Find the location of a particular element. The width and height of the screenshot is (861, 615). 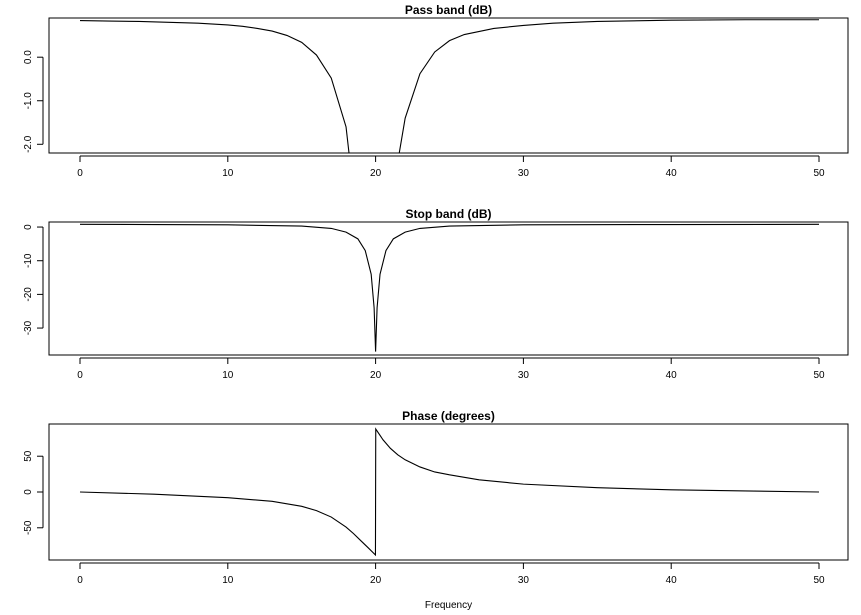

panel-1-y-tick-label: -1.0 is located at coordinates (28, 101).